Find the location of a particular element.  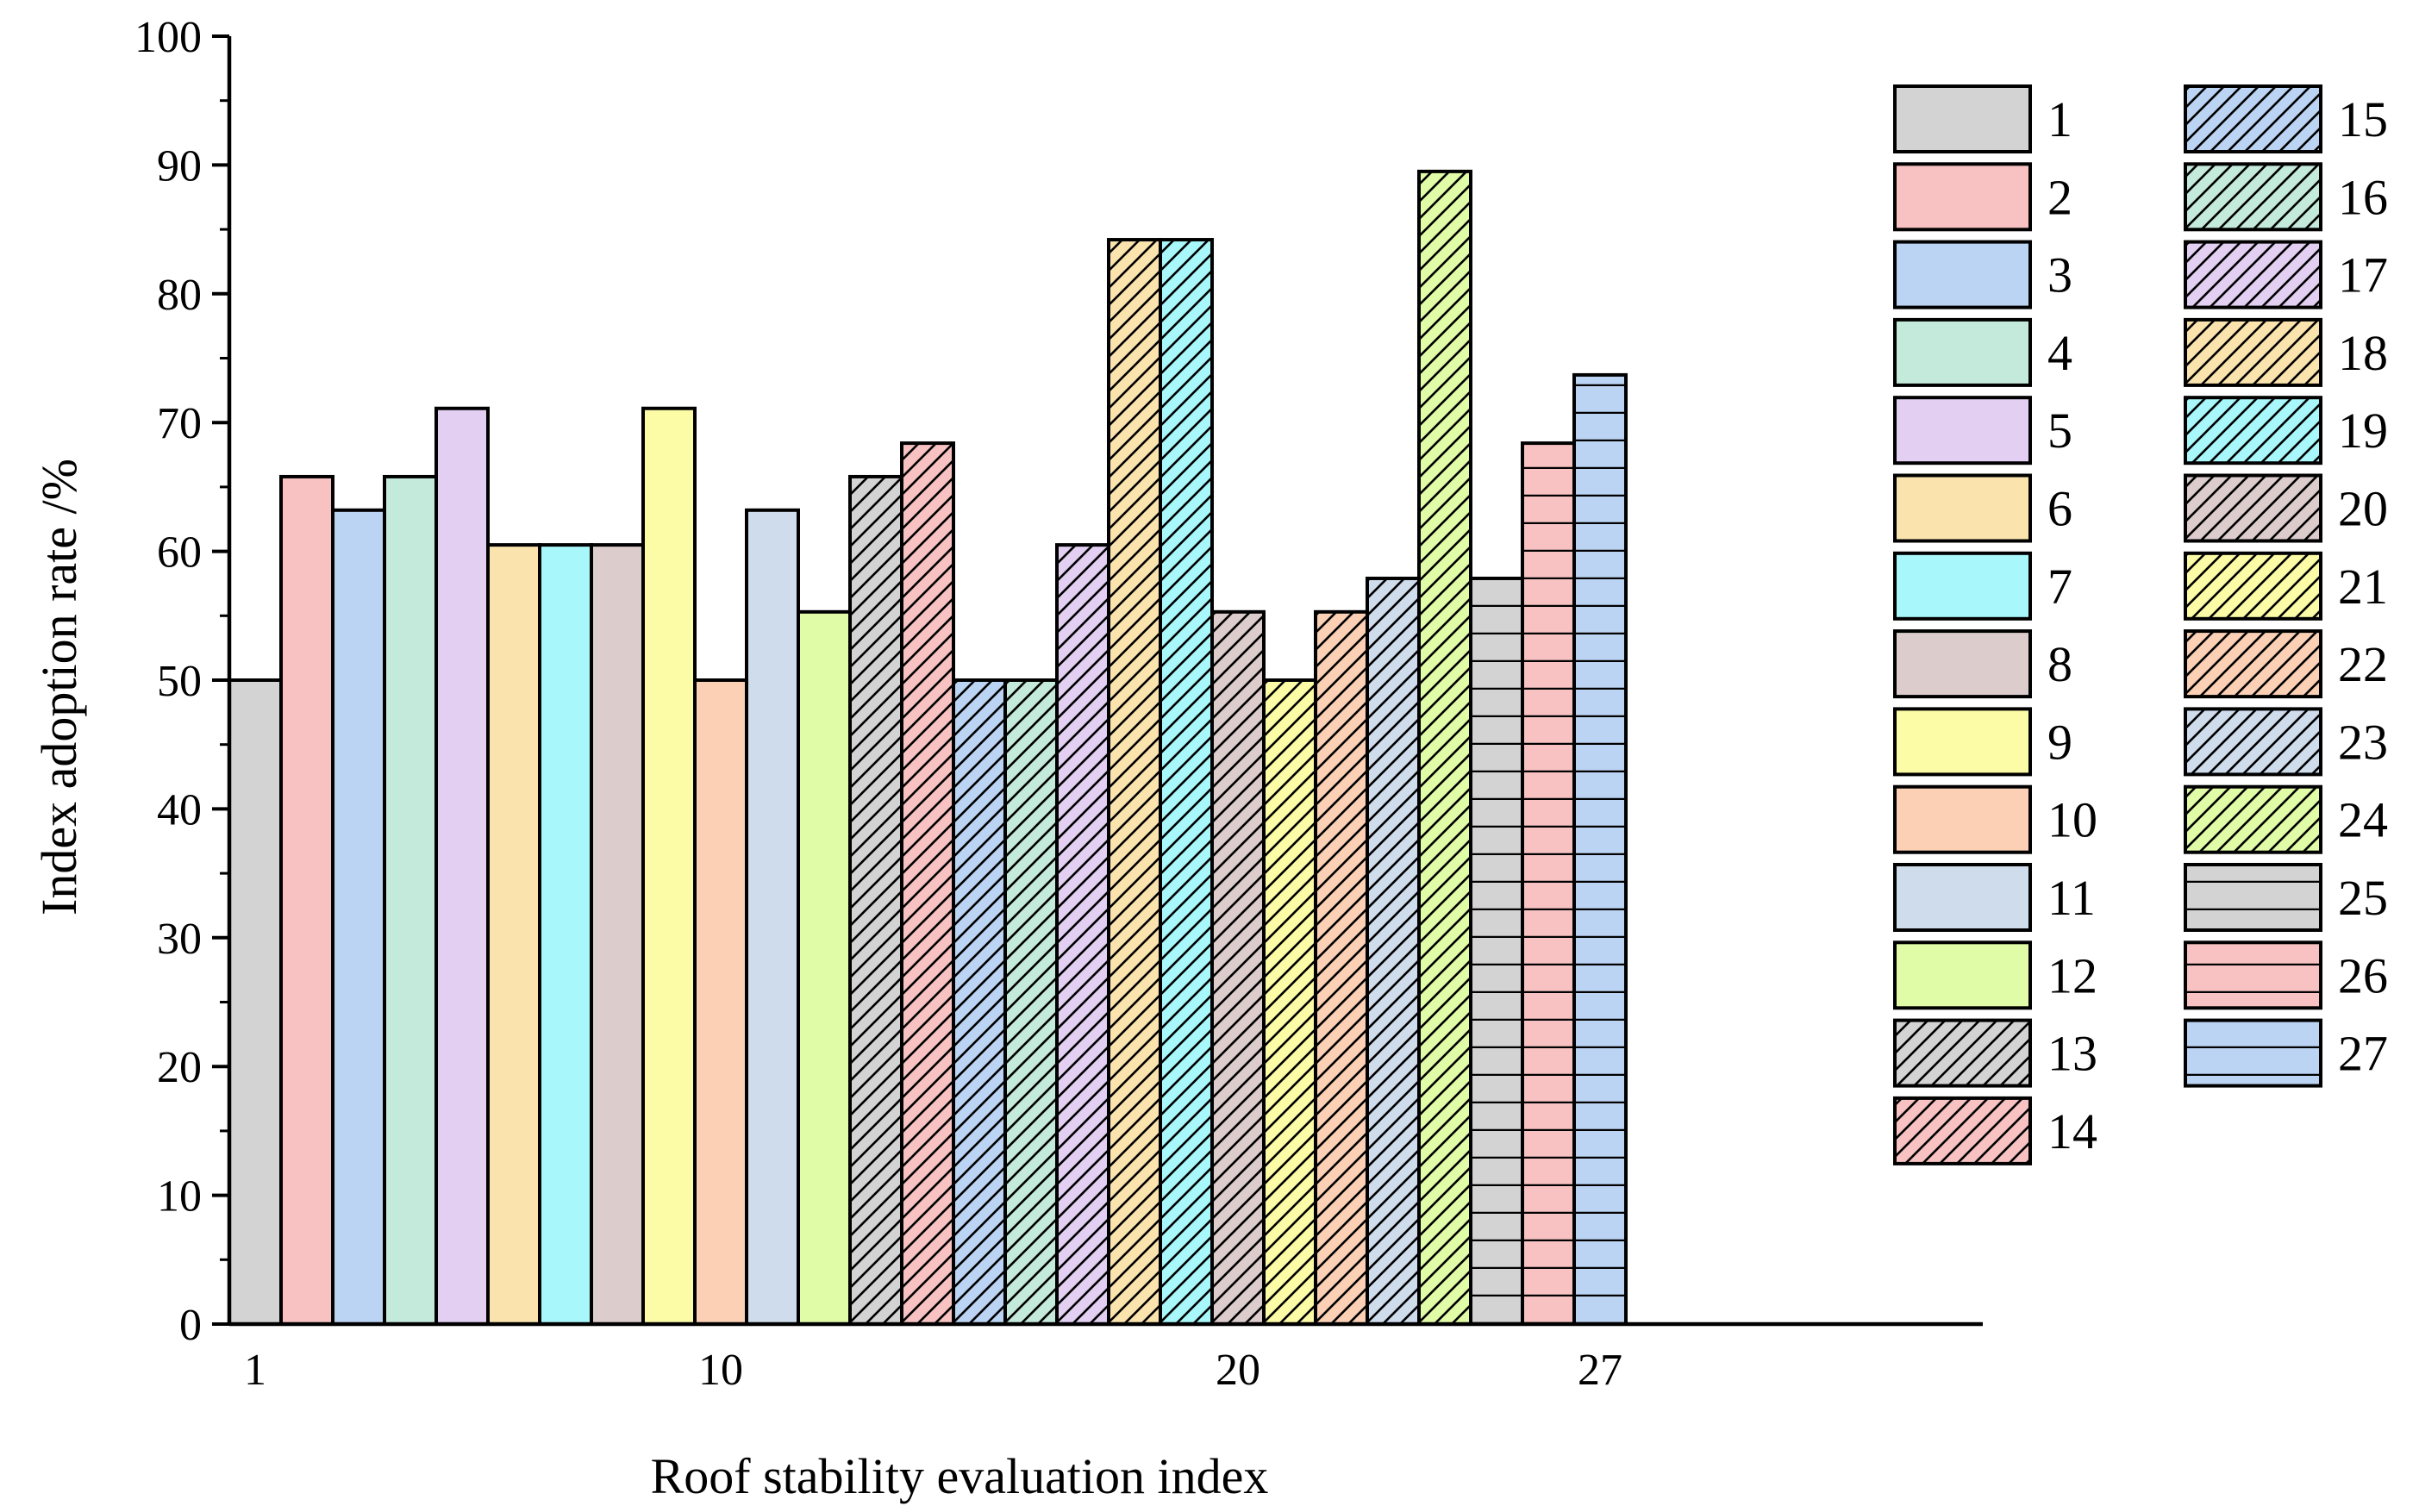

legend-label-9: 9 is located at coordinates (2060, 742).